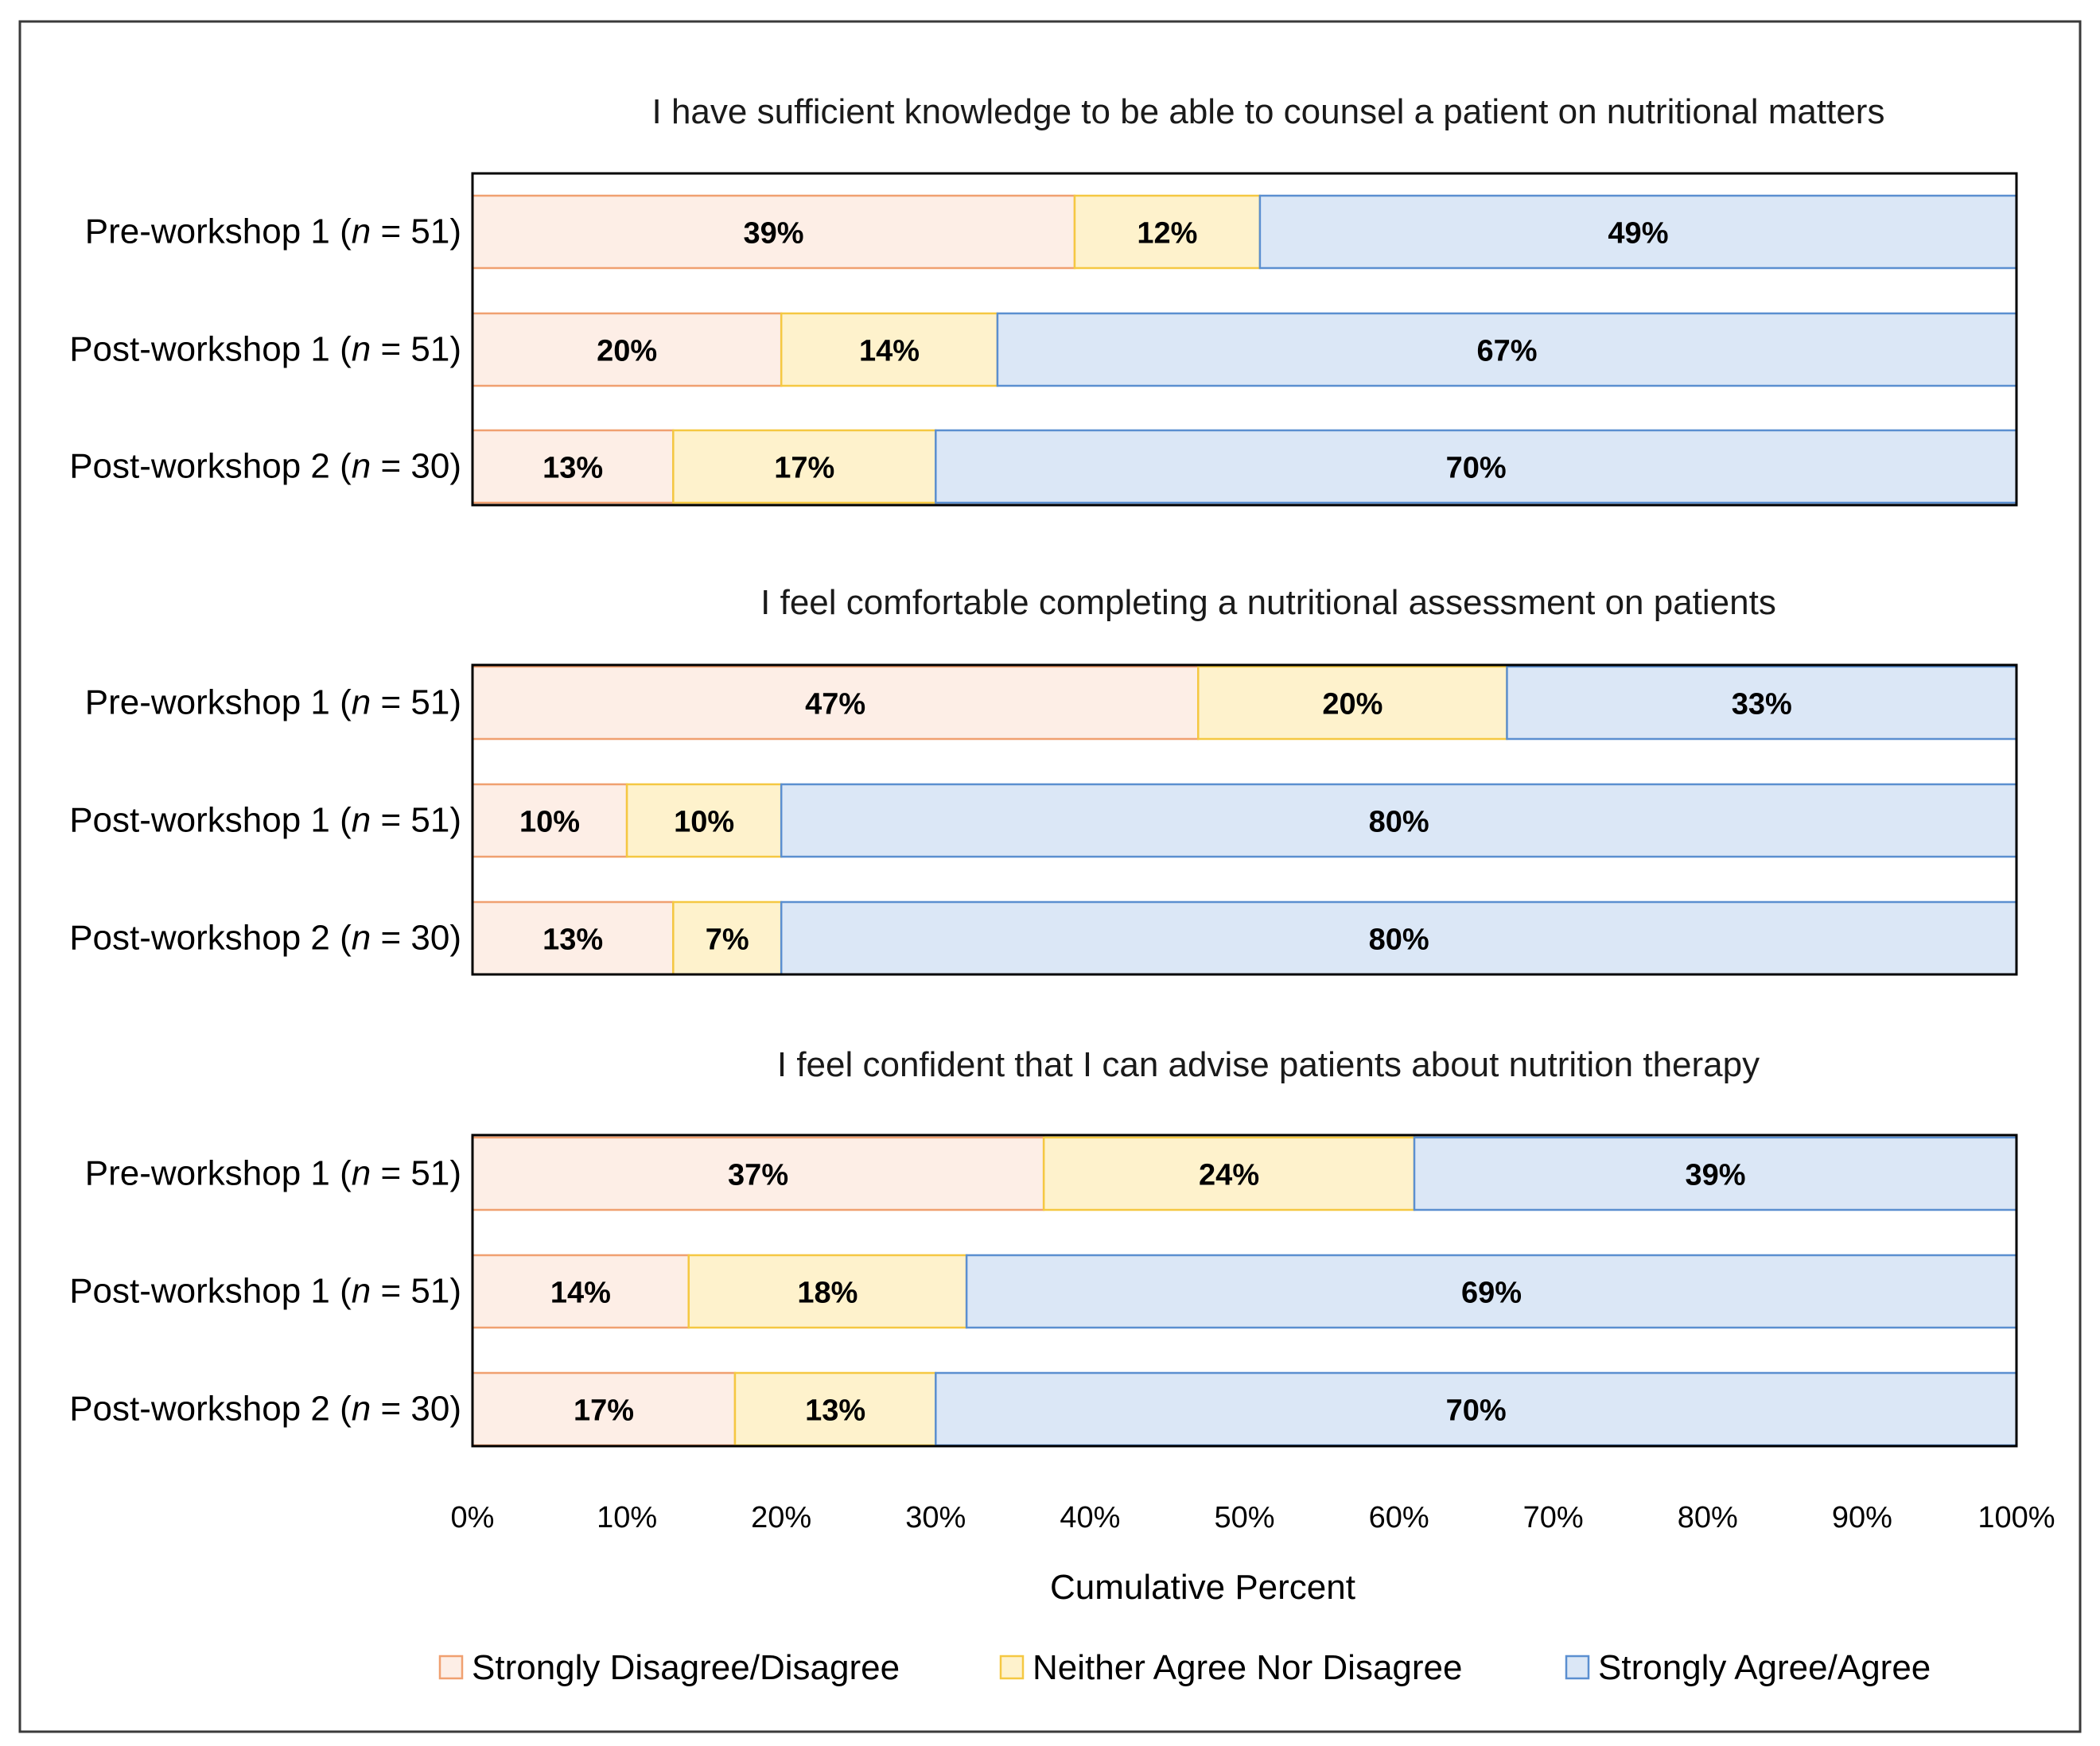 The width and height of the screenshot is (2100, 1746). I want to click on bar-data-label: 18%, so click(827, 1293).